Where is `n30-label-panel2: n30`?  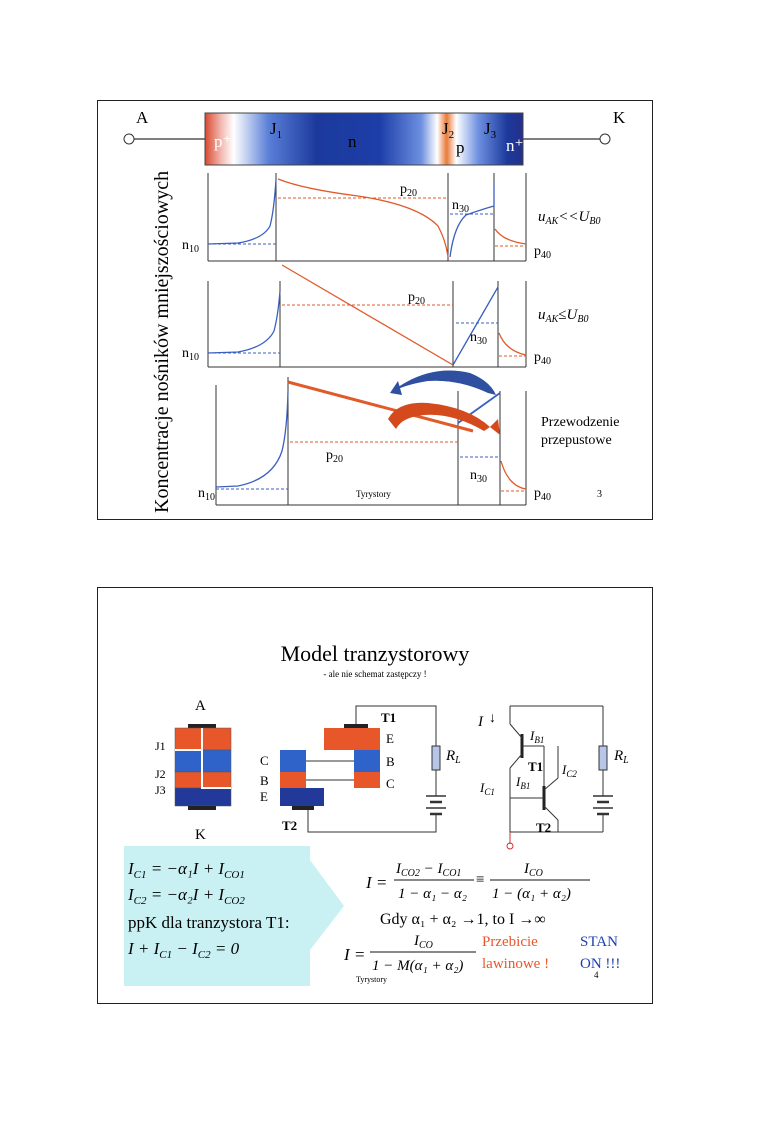 n30-label-panel2: n30 is located at coordinates (478, 338).